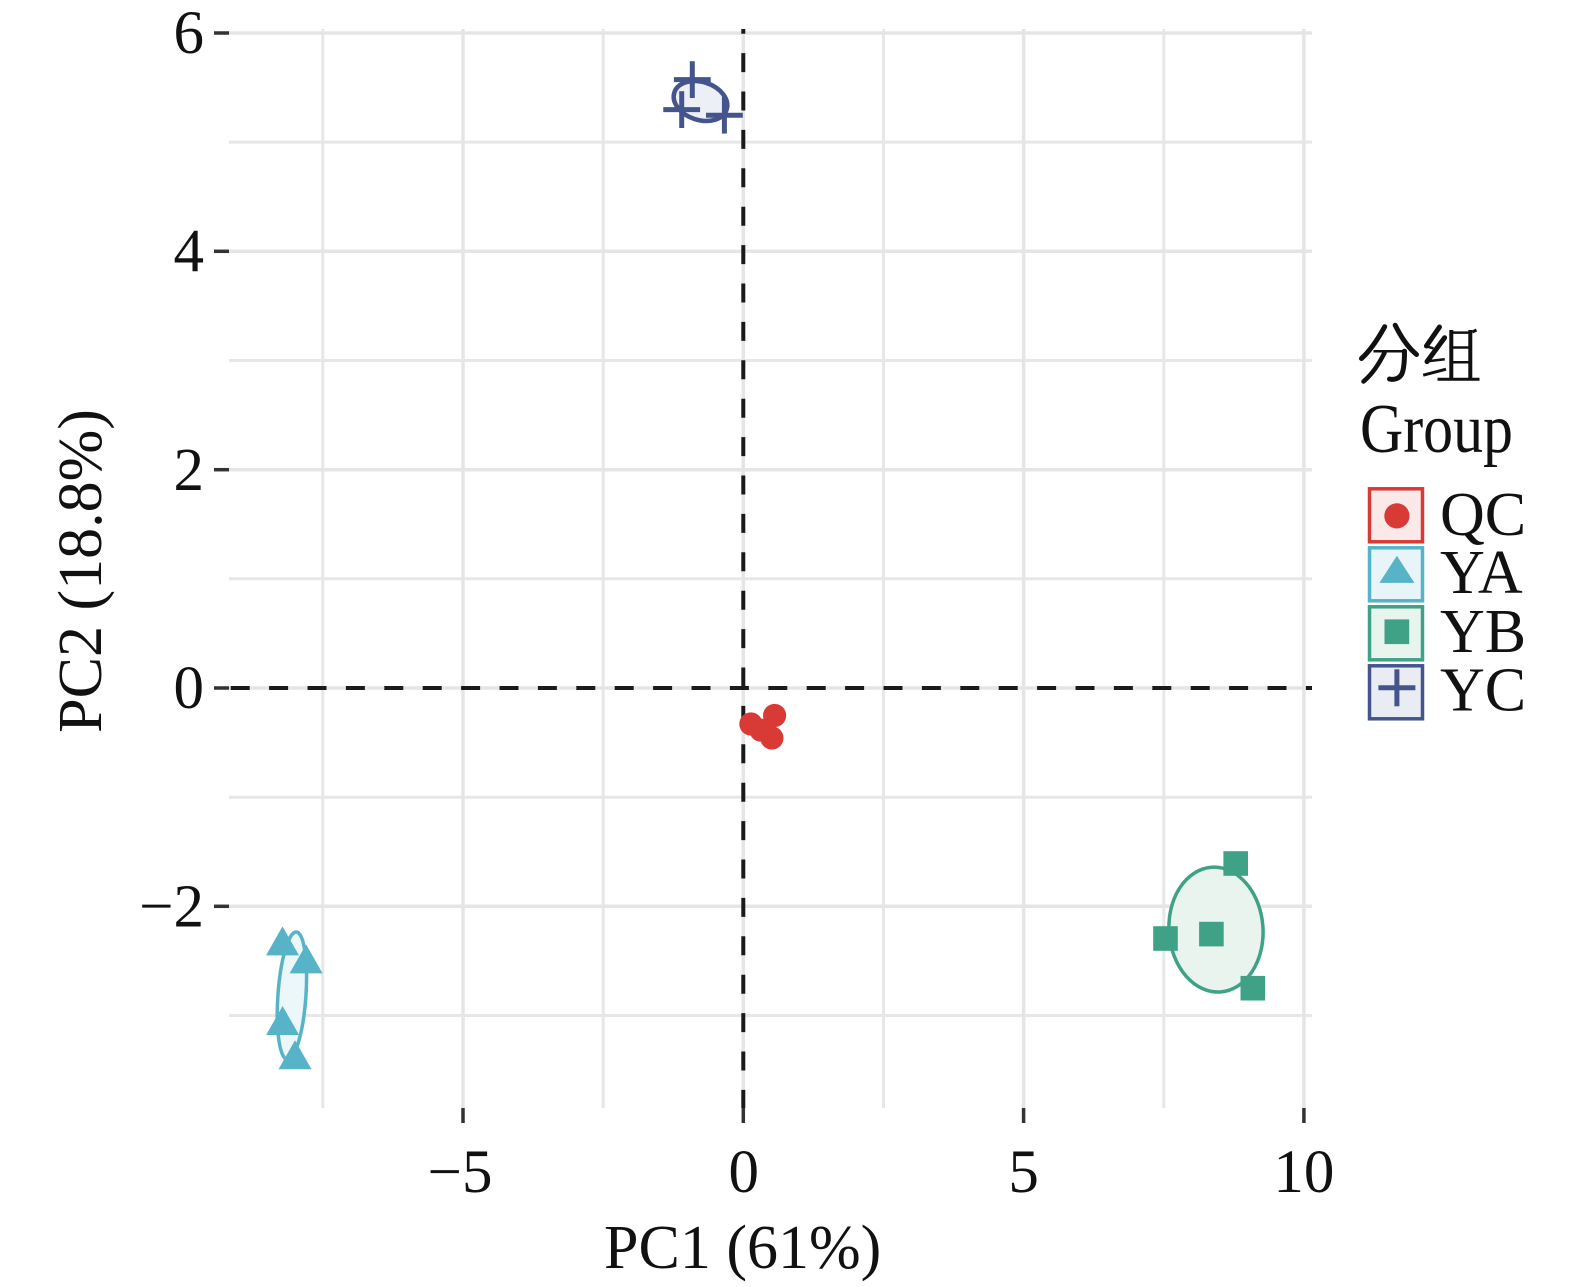 This screenshot has width=1575, height=1287. What do you see at coordinates (460, 1172) in the screenshot?
I see `svg-text: −5` at bounding box center [460, 1172].